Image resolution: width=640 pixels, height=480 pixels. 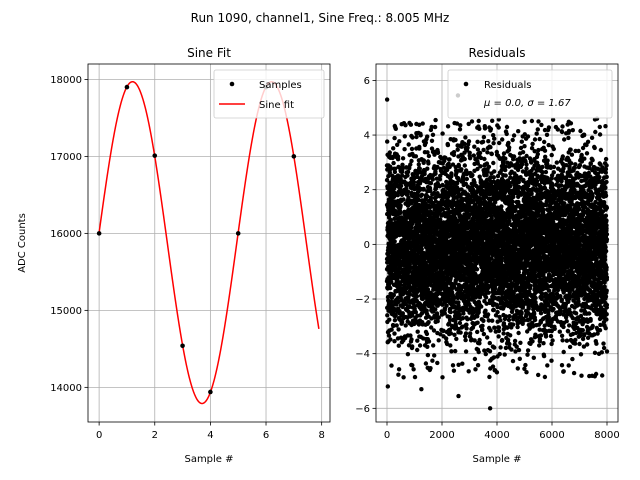 I want to click on sine-fit-xlabel: Sample #, so click(x=208, y=459).